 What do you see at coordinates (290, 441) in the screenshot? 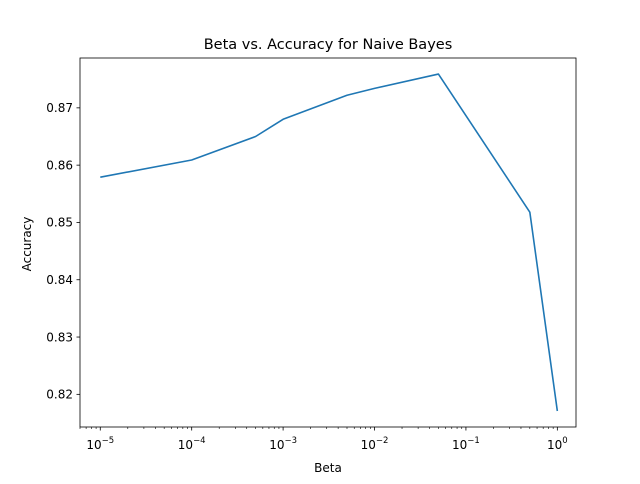
I see `x-tick-label-exponent: −3` at bounding box center [290, 441].